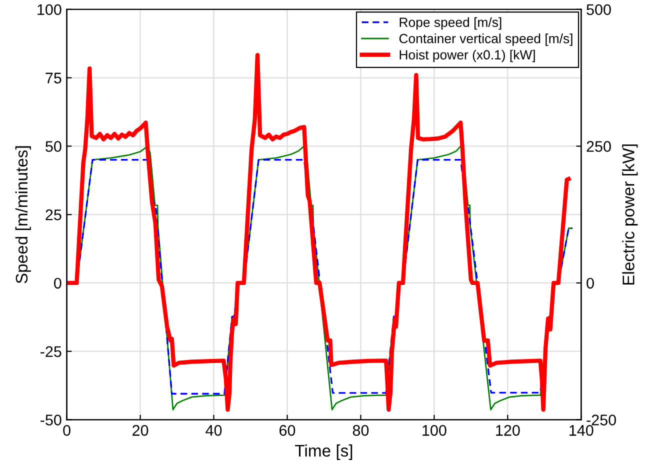 The image size is (668, 469). Describe the element at coordinates (51, 352) in the screenshot. I see `y-tick-label: -25` at that location.